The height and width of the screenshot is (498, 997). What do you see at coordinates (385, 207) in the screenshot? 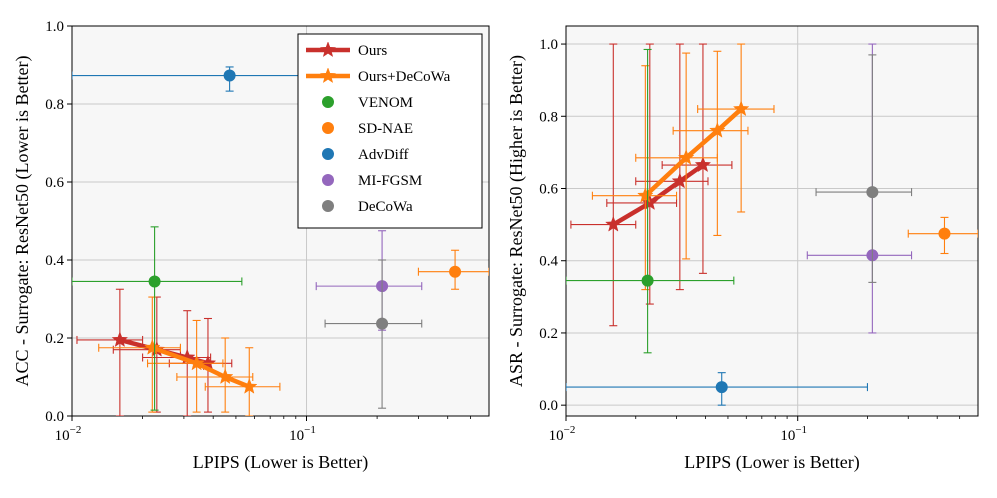
I see `legend-label-decowa: DeCoWa` at bounding box center [385, 207].